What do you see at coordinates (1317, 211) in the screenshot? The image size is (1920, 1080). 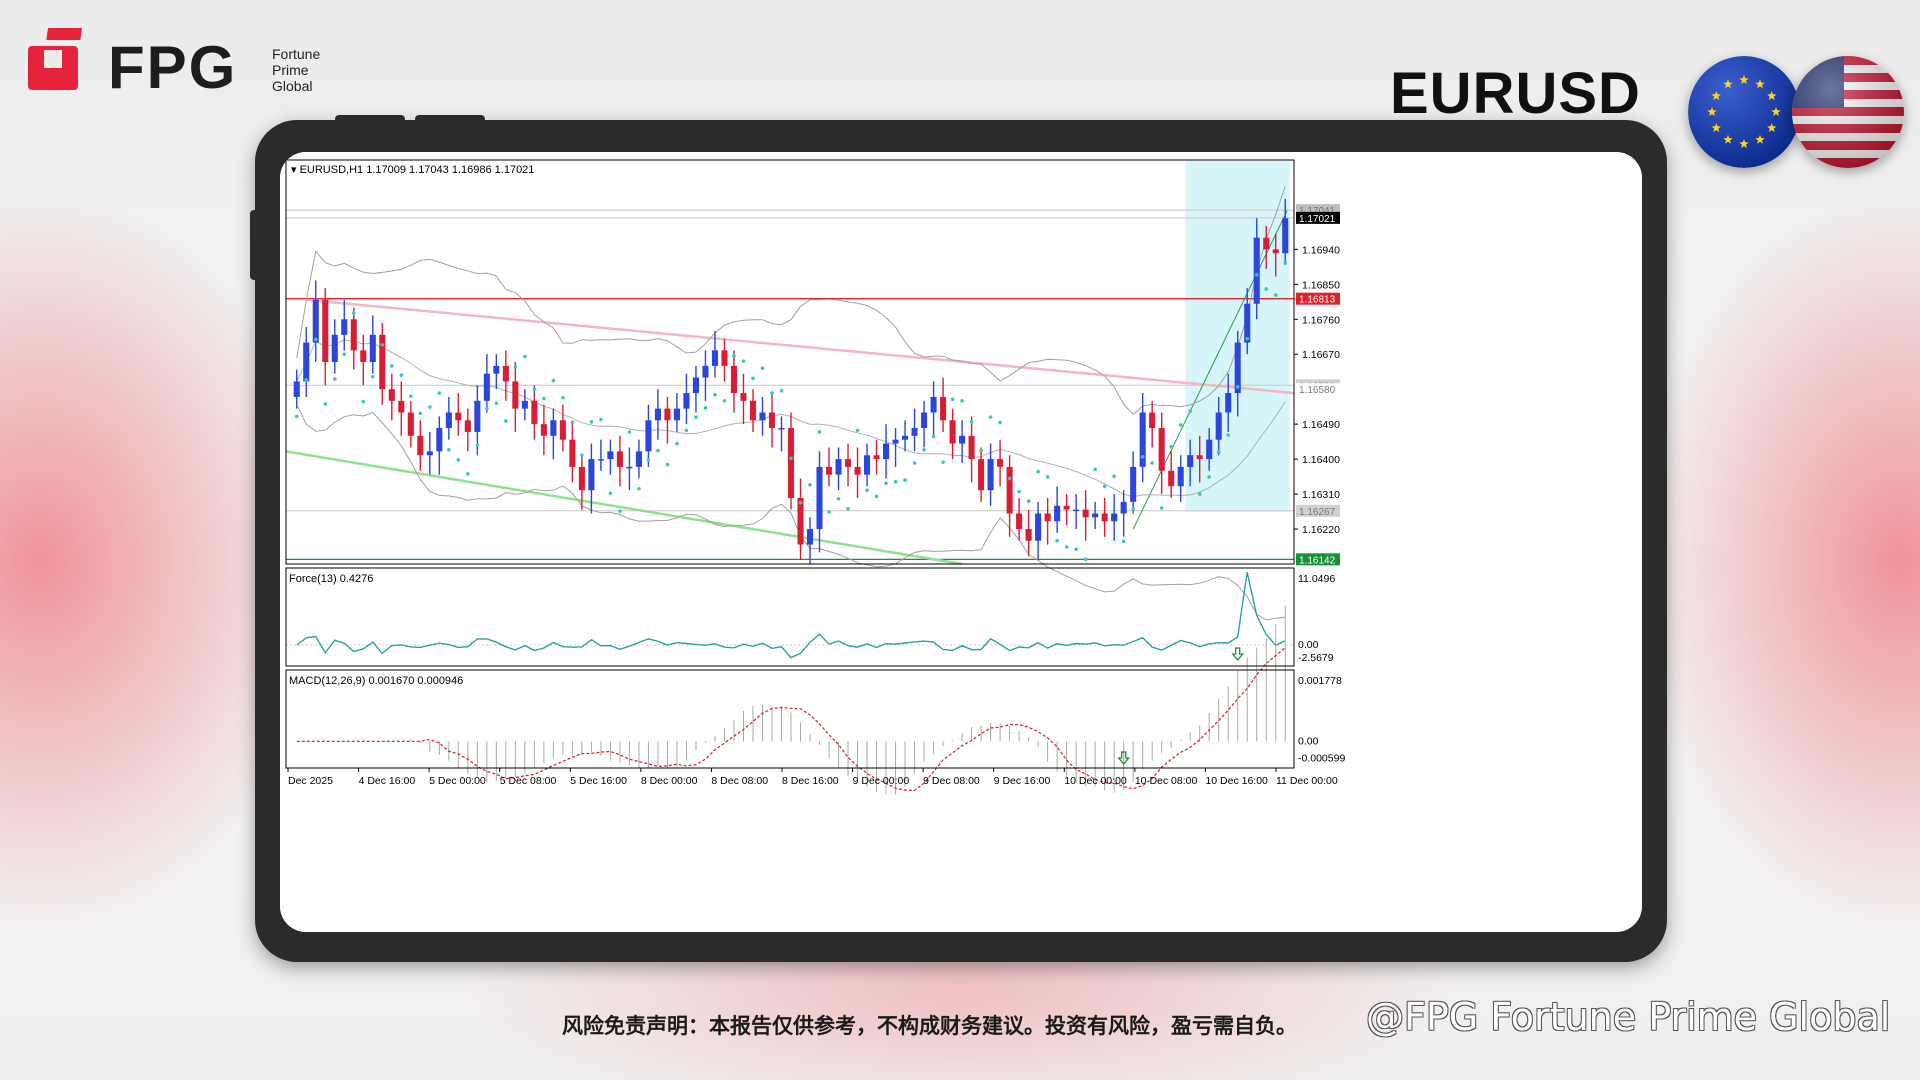 I see `price-tag: 1.17041` at bounding box center [1317, 211].